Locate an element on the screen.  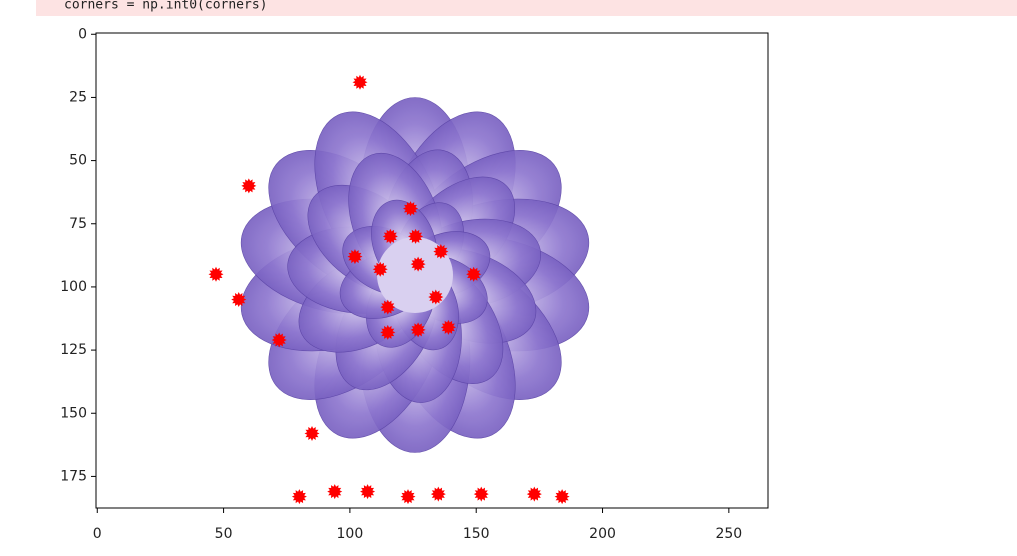
x-tick-label: 0 is located at coordinates (97, 534).